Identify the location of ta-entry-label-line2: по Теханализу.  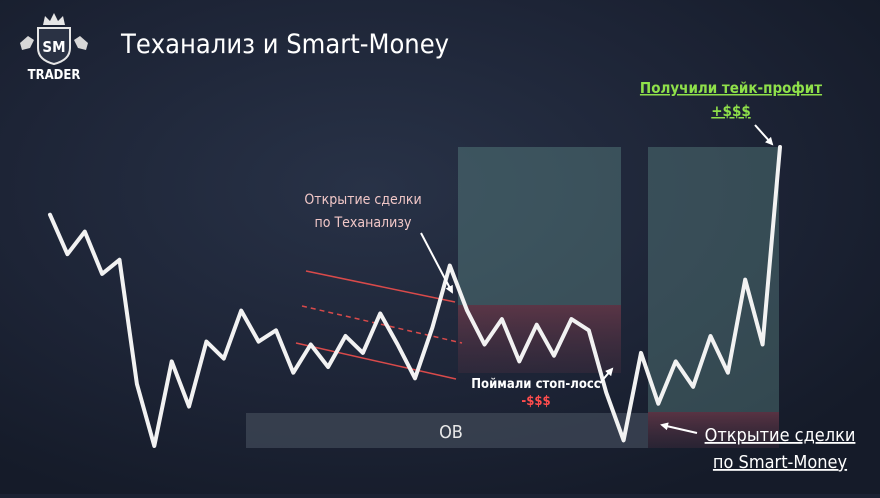
(363, 223).